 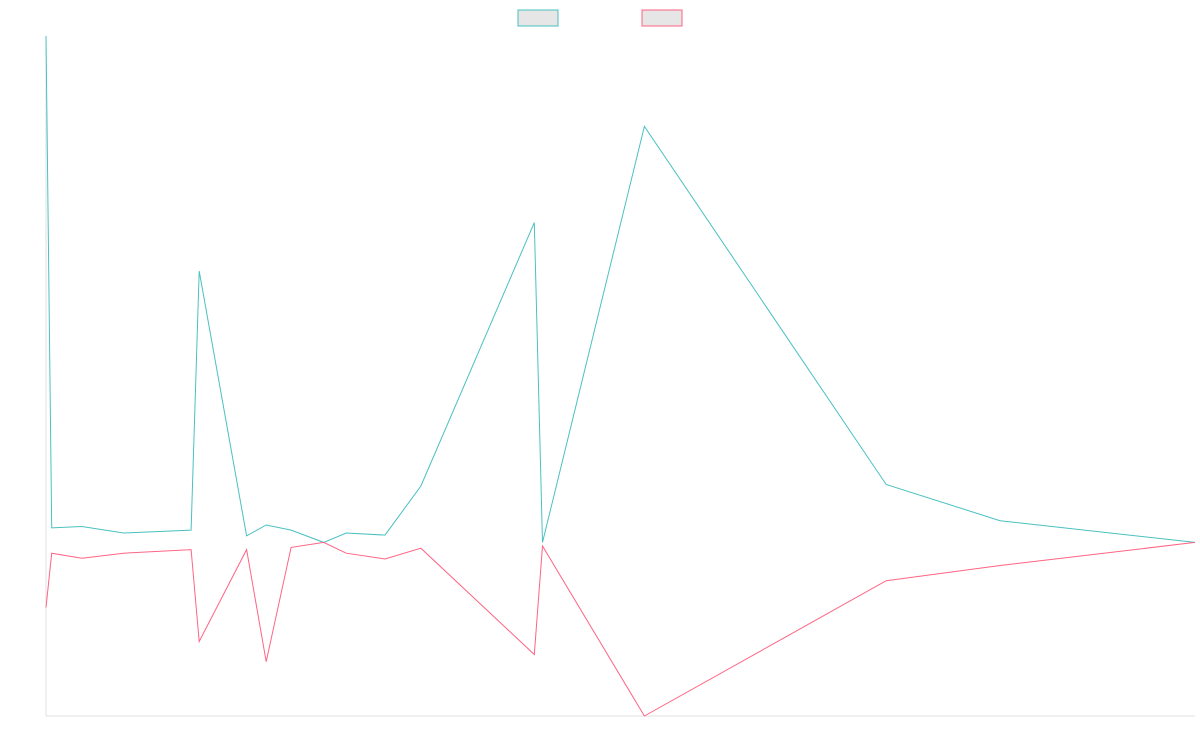 I want to click on legend, so click(x=600, y=18).